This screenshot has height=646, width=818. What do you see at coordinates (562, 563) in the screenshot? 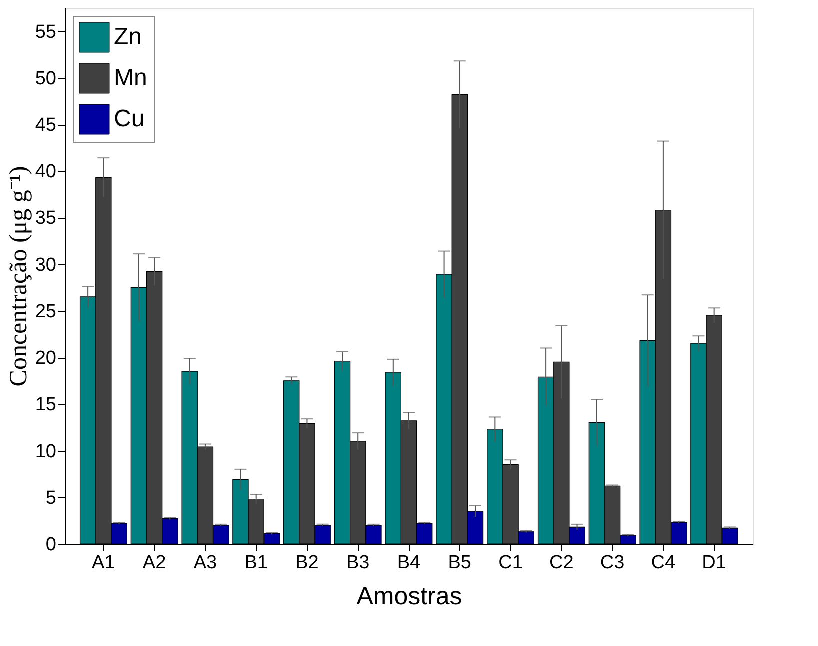
I see `x-tick-label: C2` at bounding box center [562, 563].